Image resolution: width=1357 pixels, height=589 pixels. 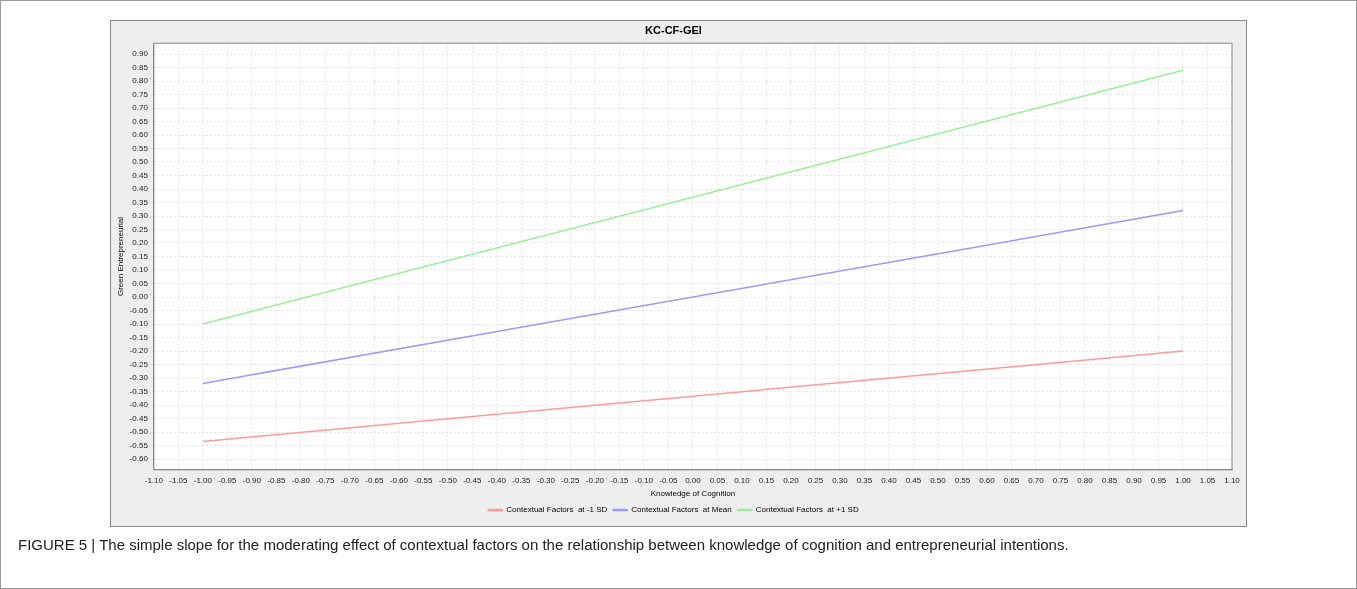 I want to click on x-tick-label: 0.20, so click(x=791, y=480).